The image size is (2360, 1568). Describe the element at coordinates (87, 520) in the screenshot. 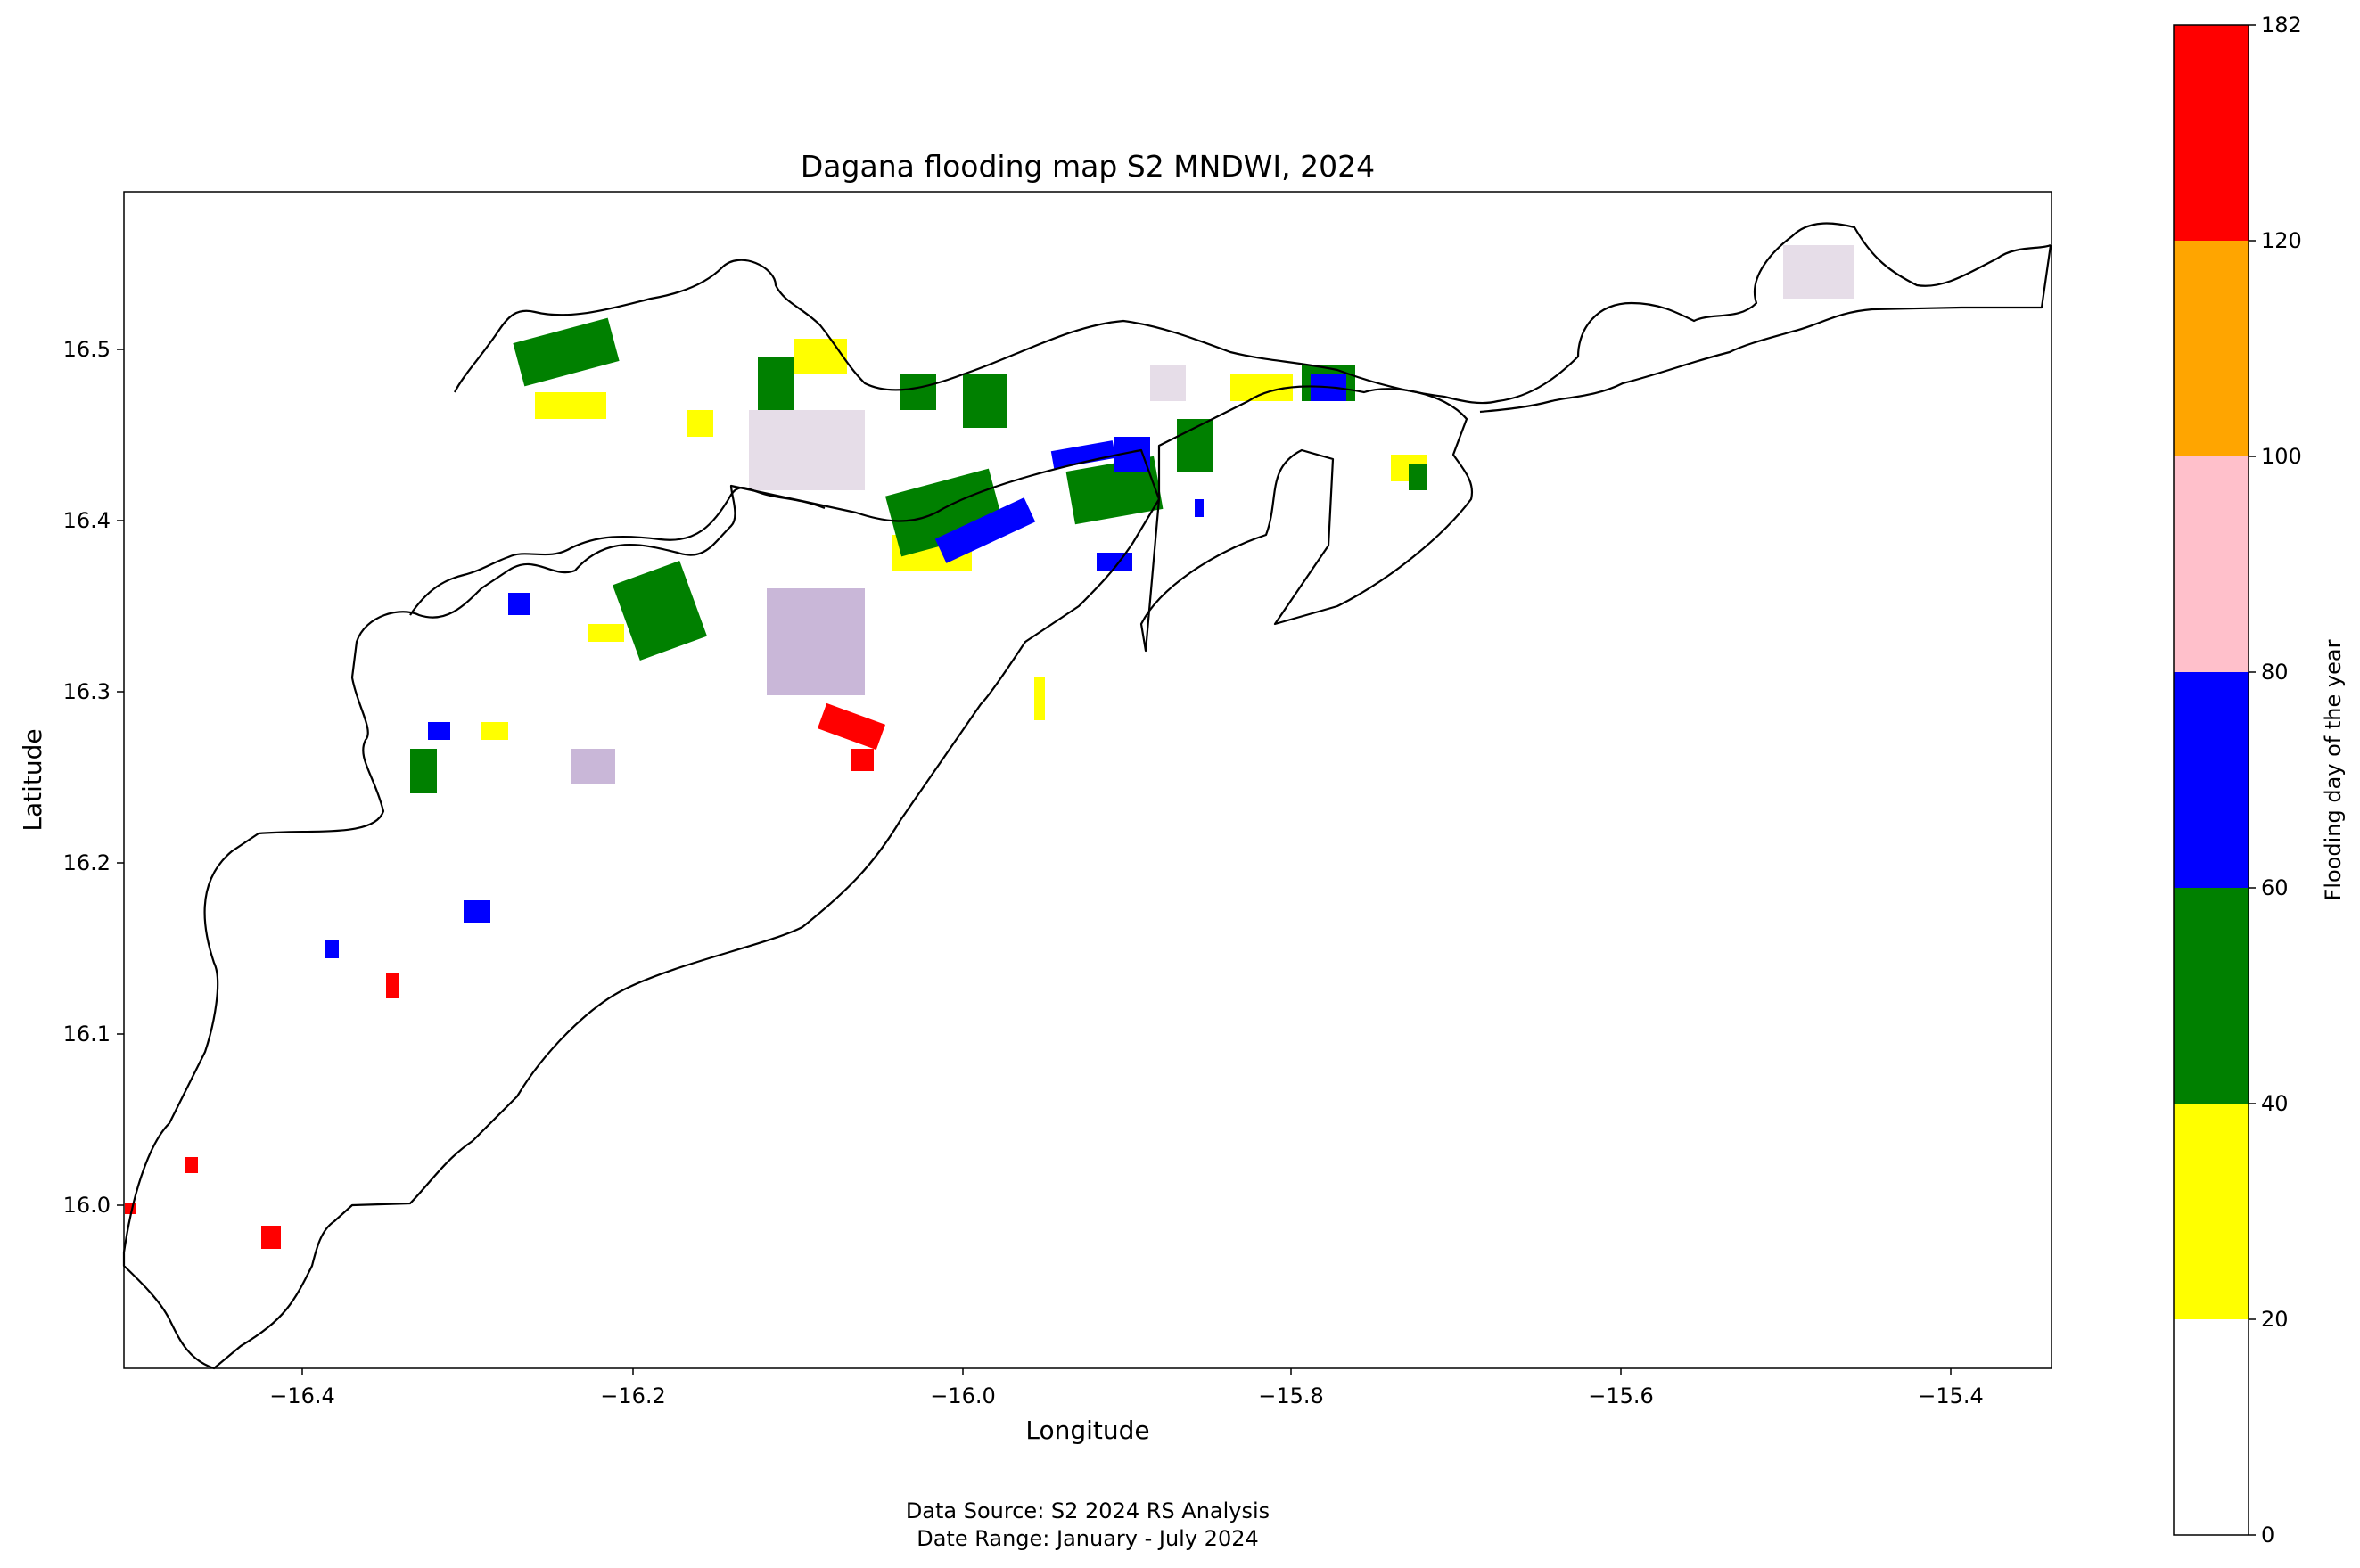

I see `y-tick-label: 16.4` at that location.